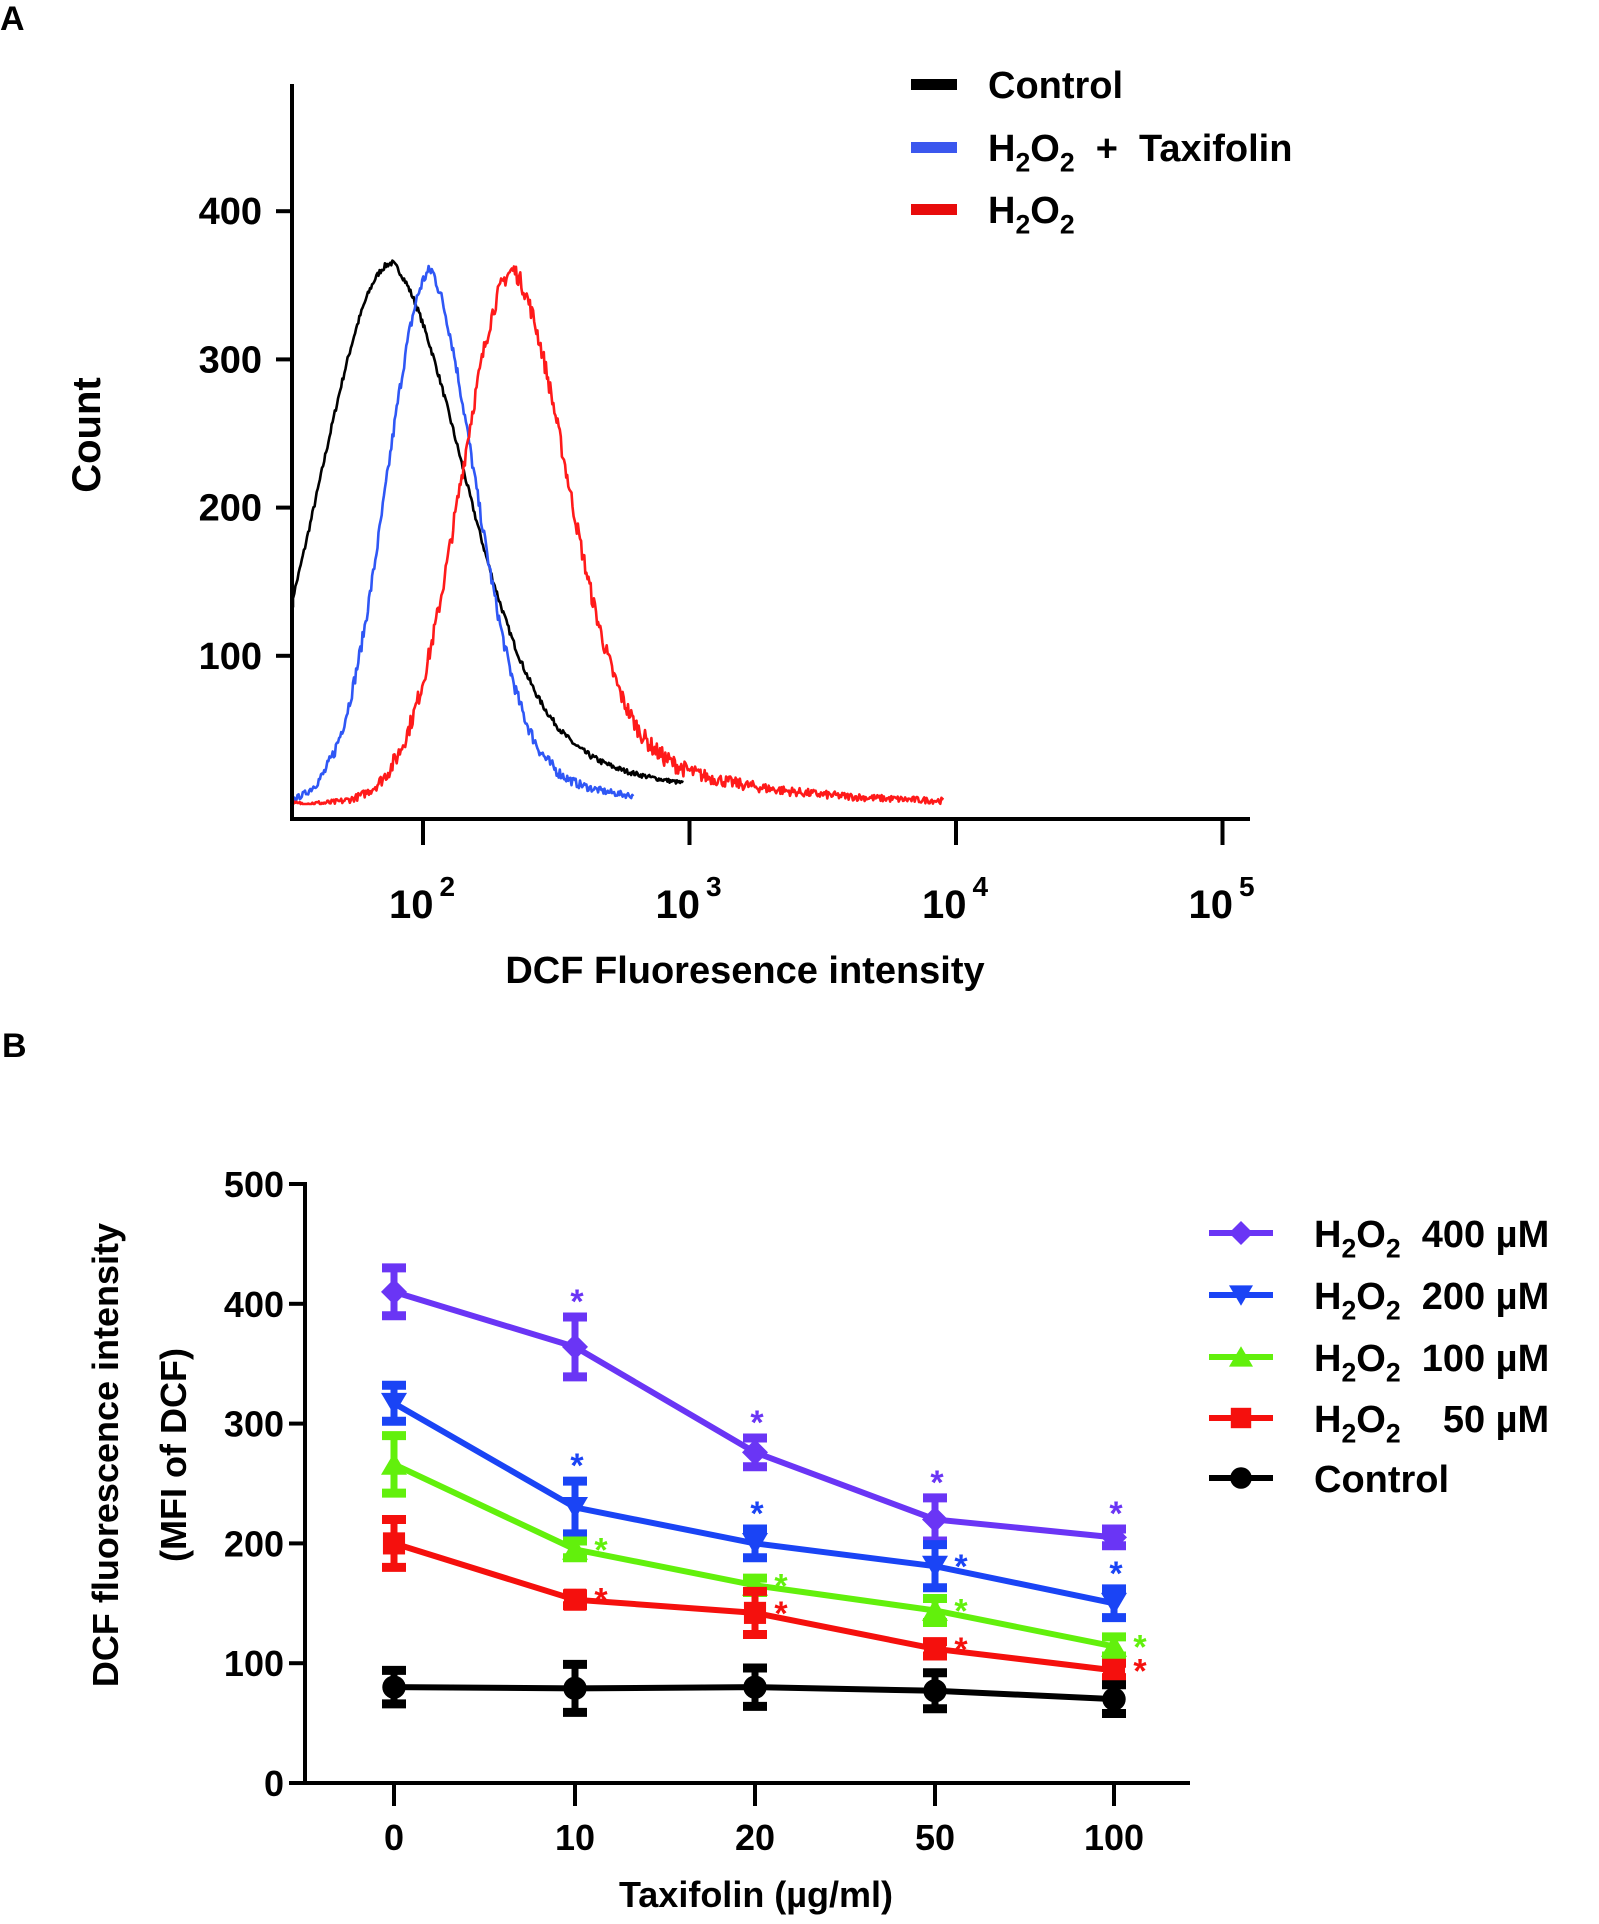  I want to click on histogram-h2o2, so click(618, 535).